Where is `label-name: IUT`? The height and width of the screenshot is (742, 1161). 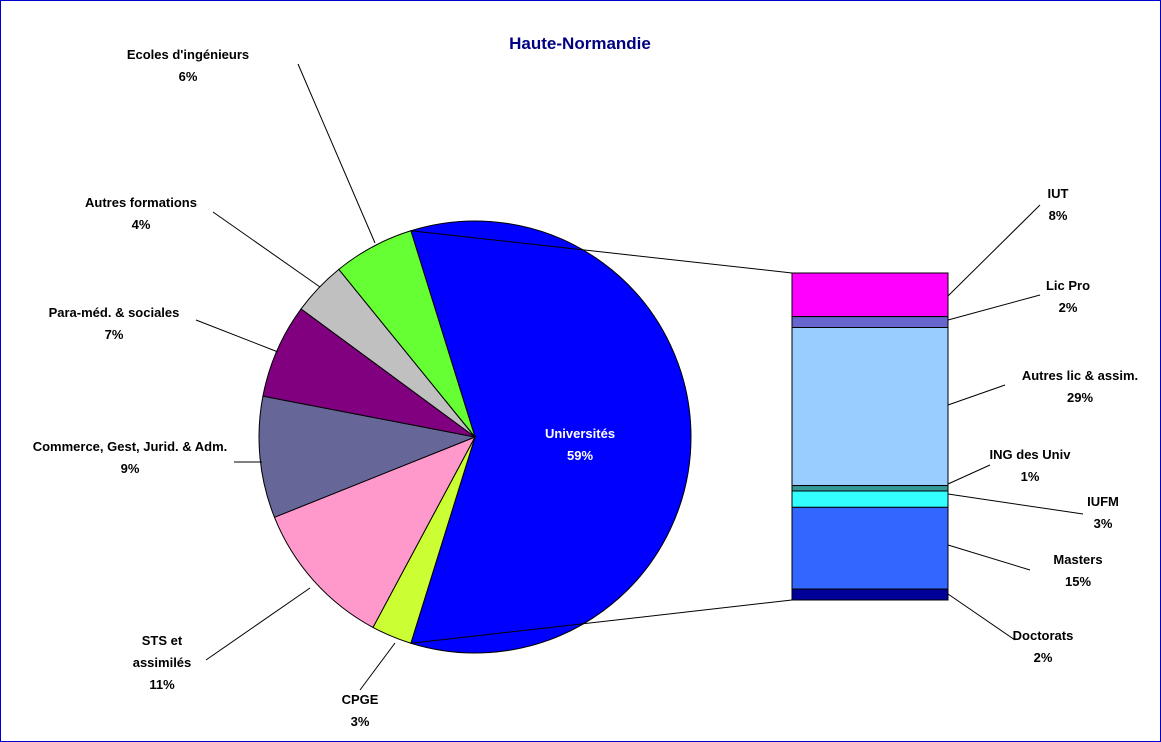
label-name: IUT is located at coordinates (1058, 193).